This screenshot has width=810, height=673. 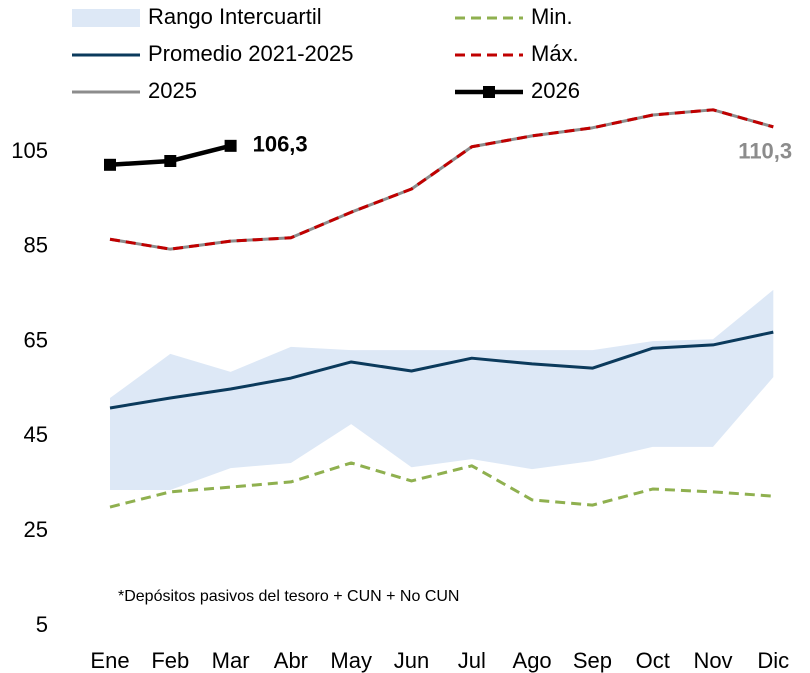 I want to click on legend-label: 2026, so click(x=555, y=90).